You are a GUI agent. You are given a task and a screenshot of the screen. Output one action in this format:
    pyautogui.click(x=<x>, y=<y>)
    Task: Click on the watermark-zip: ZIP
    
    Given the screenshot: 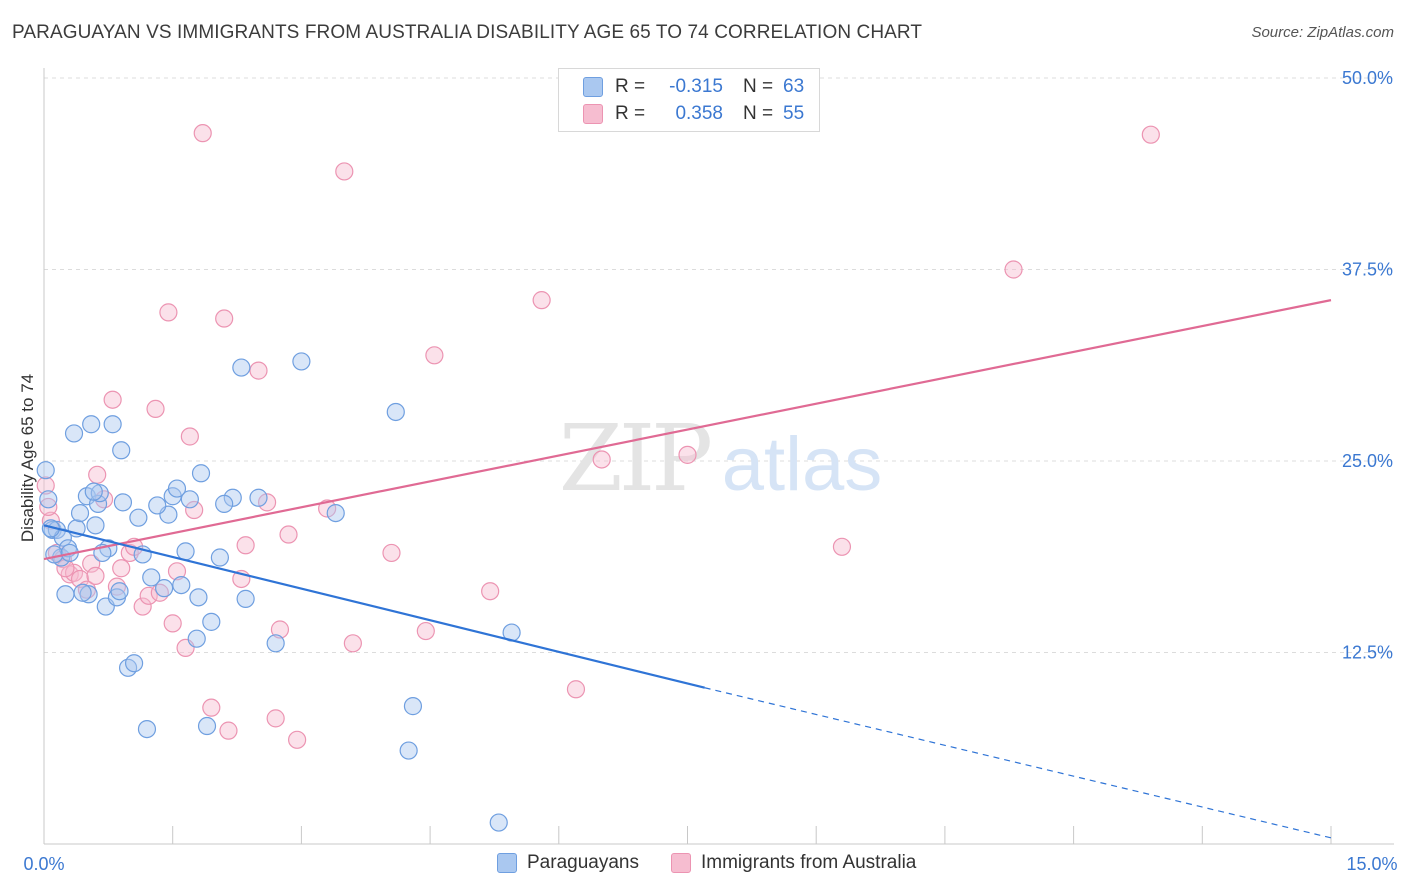 What is the action you would take?
    pyautogui.click(x=634, y=458)
    